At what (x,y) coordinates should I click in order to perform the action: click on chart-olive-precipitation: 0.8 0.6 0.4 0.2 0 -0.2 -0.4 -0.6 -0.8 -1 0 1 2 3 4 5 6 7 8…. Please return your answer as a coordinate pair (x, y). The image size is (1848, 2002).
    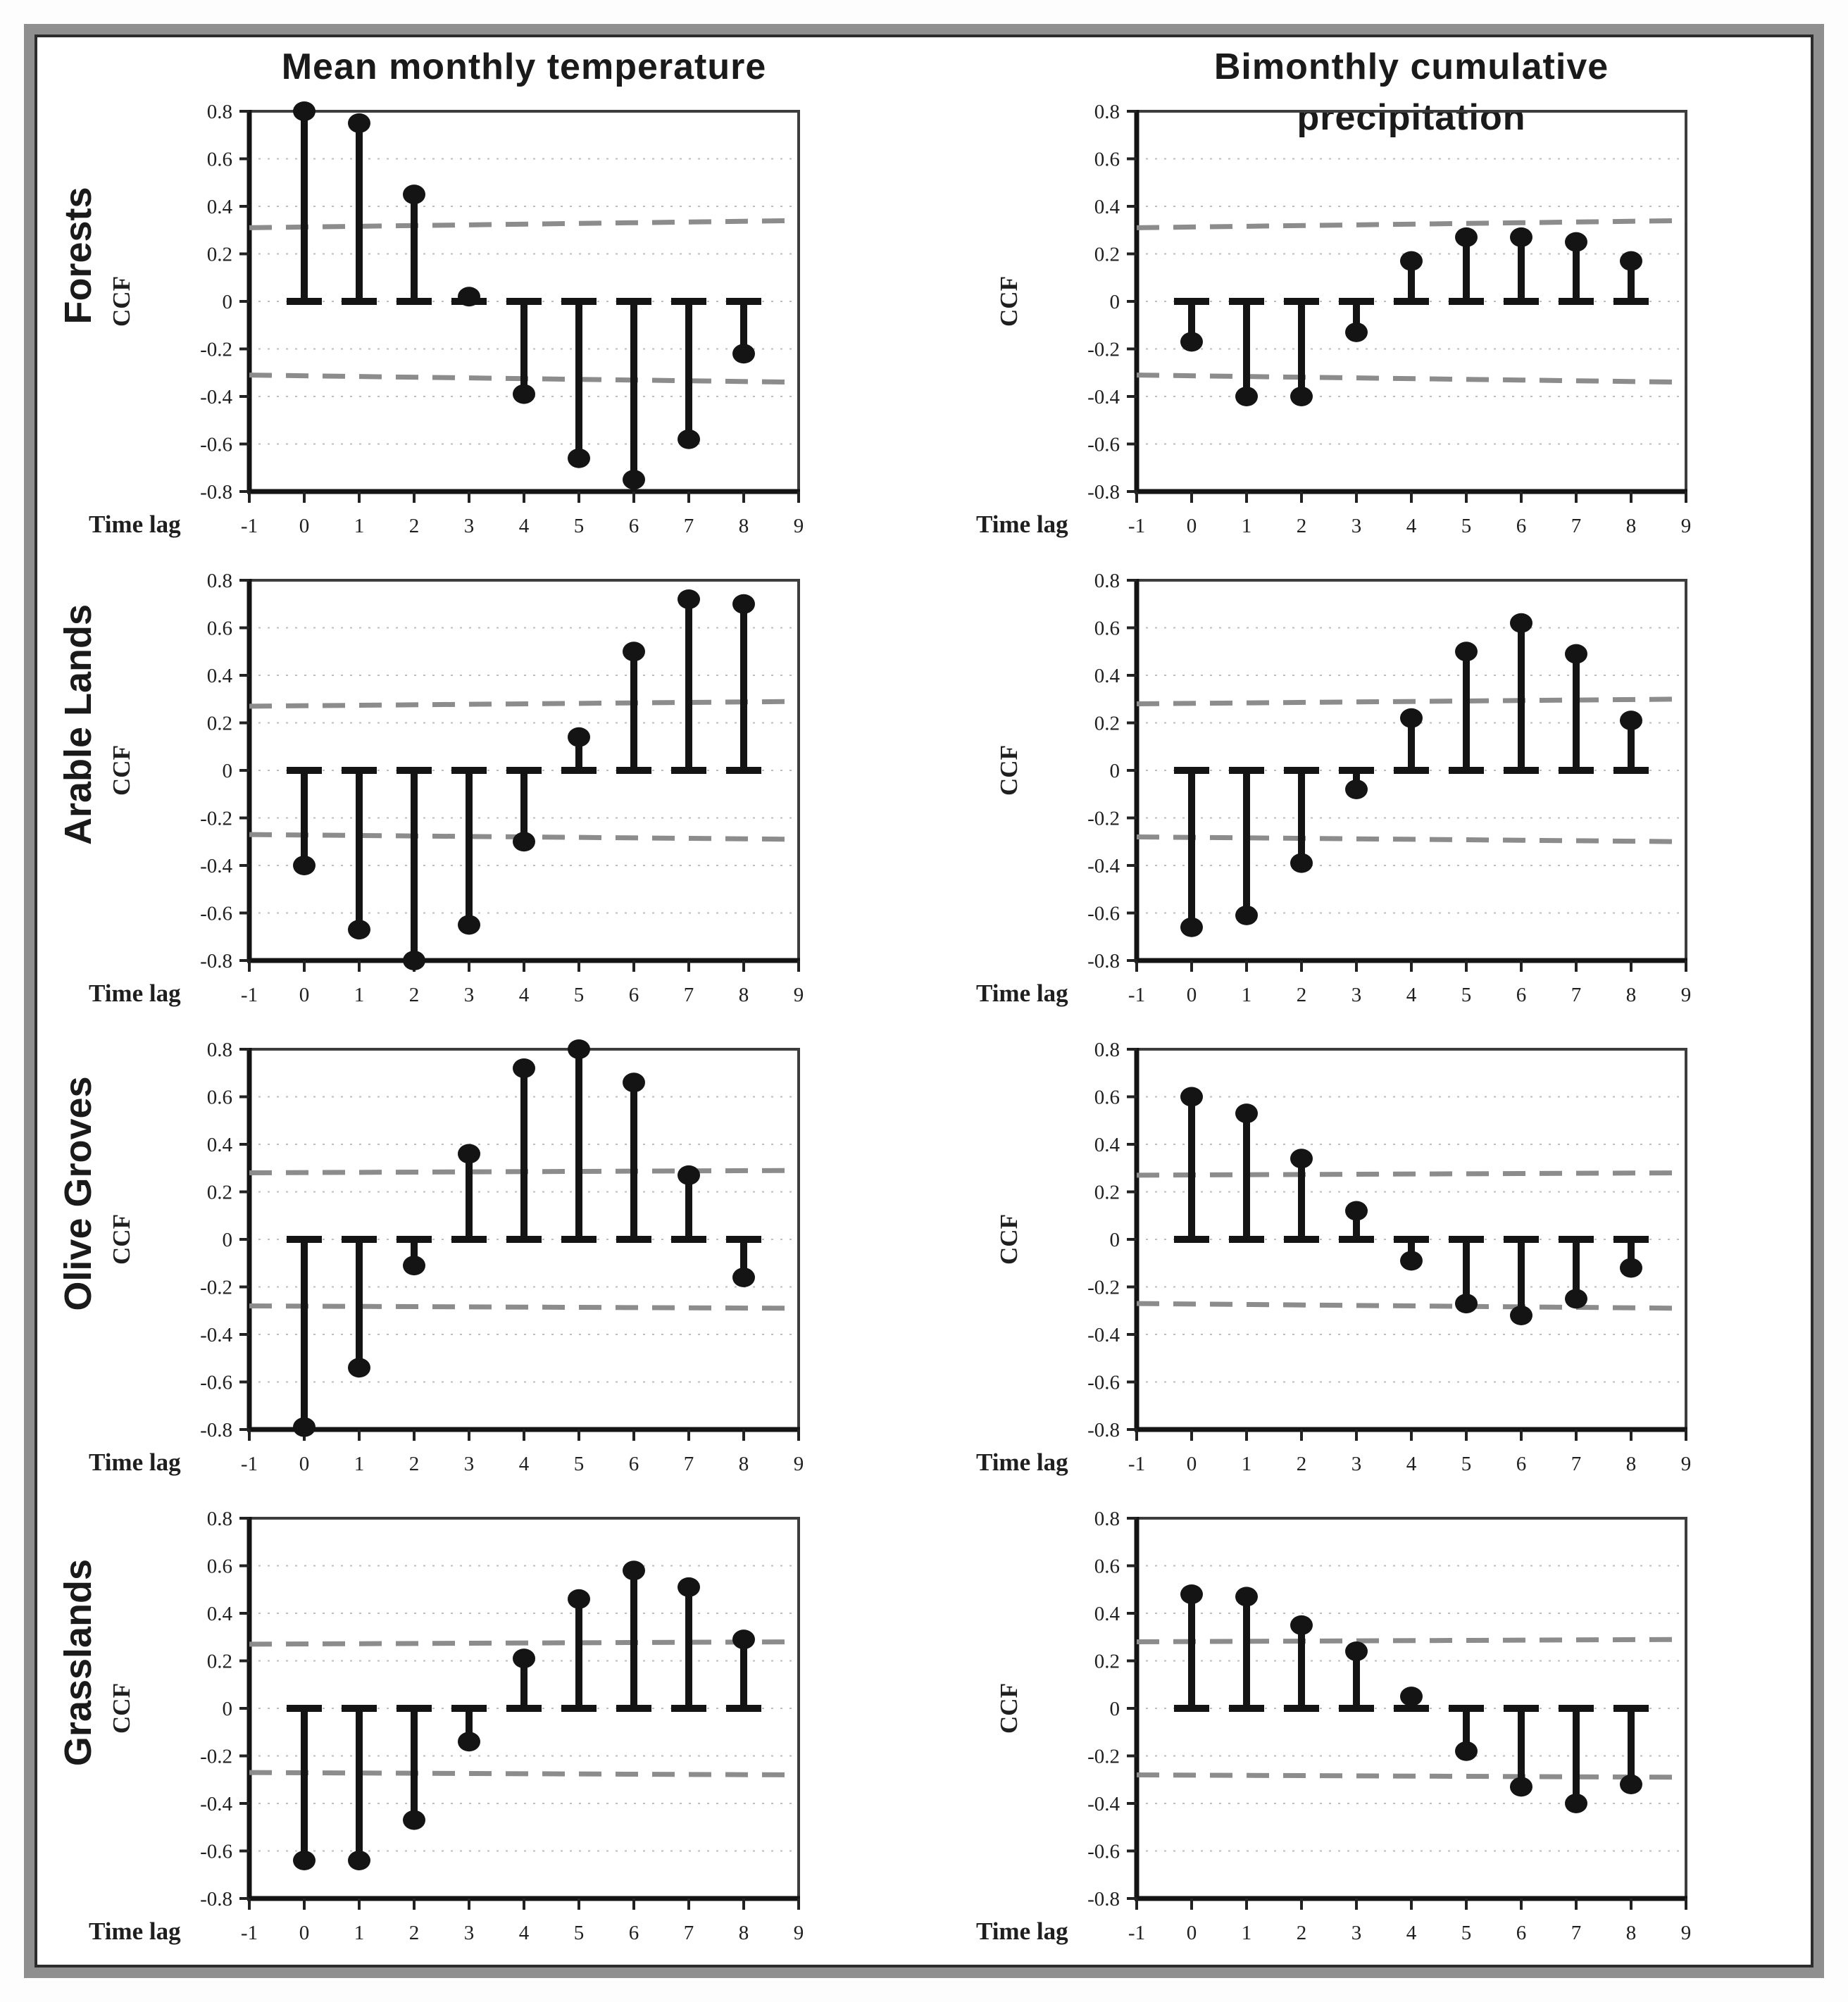
    Looking at the image, I should click on (1334, 1257).